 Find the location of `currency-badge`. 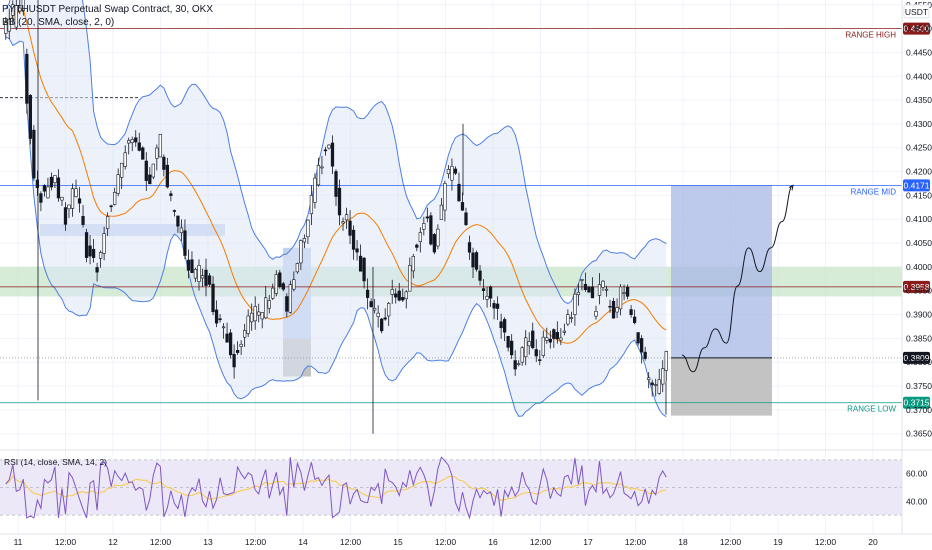

currency-badge is located at coordinates (916, 11).